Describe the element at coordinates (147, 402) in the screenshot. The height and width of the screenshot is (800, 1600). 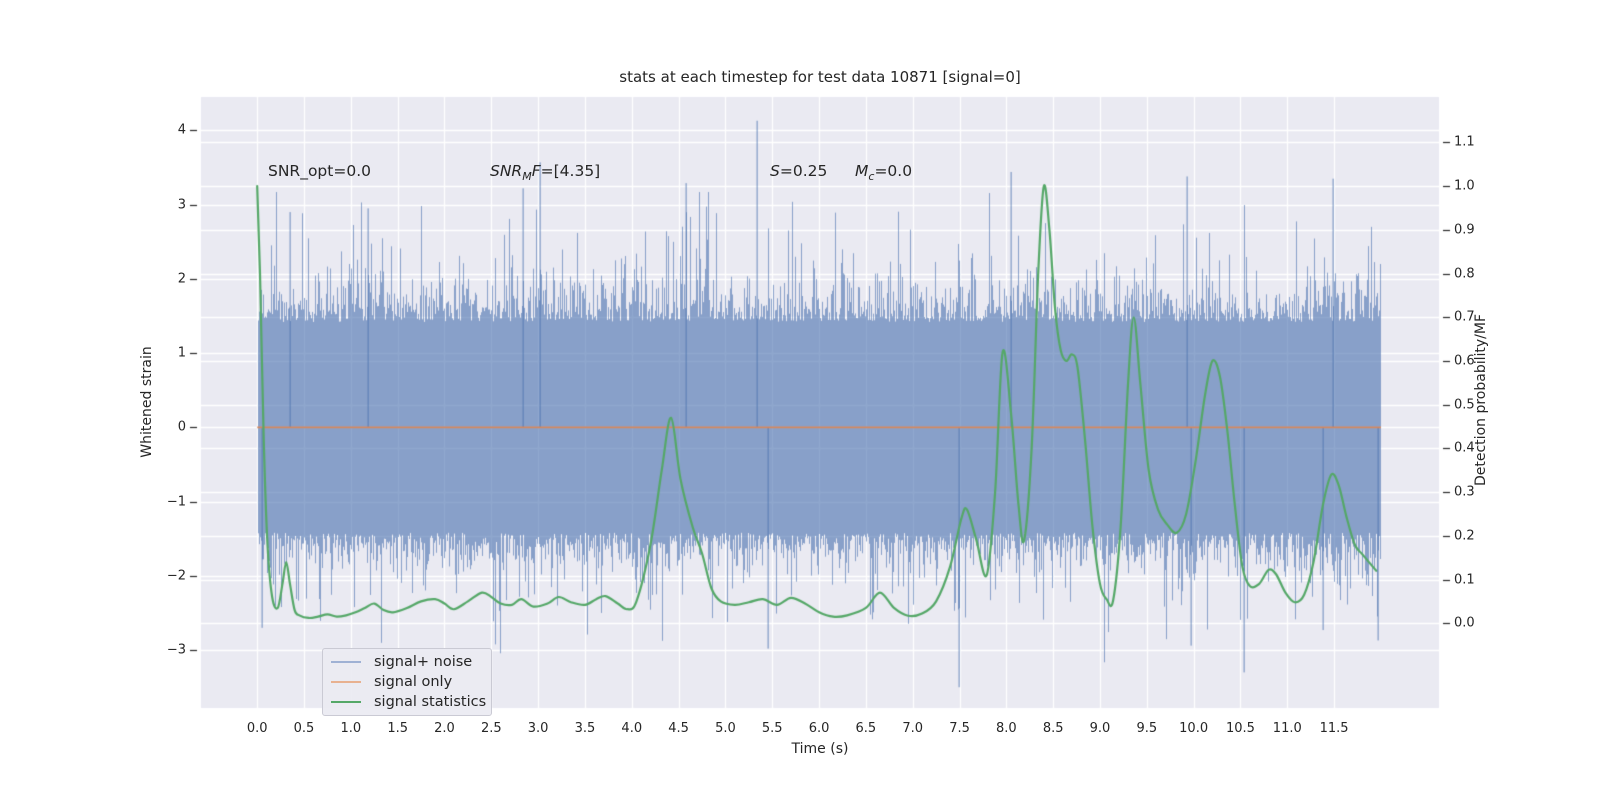
I see `y-left-axis-label: Whitened strain` at that location.